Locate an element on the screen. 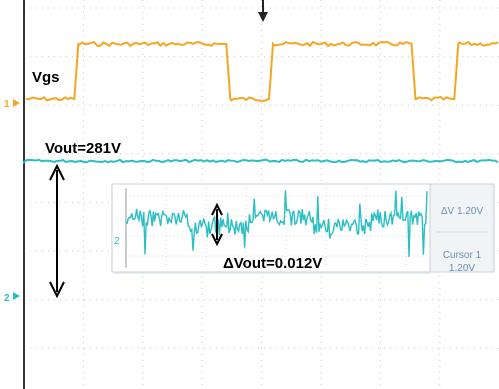 The height and width of the screenshot is (389, 499). ch1-marker-label: 1 is located at coordinates (7, 104).